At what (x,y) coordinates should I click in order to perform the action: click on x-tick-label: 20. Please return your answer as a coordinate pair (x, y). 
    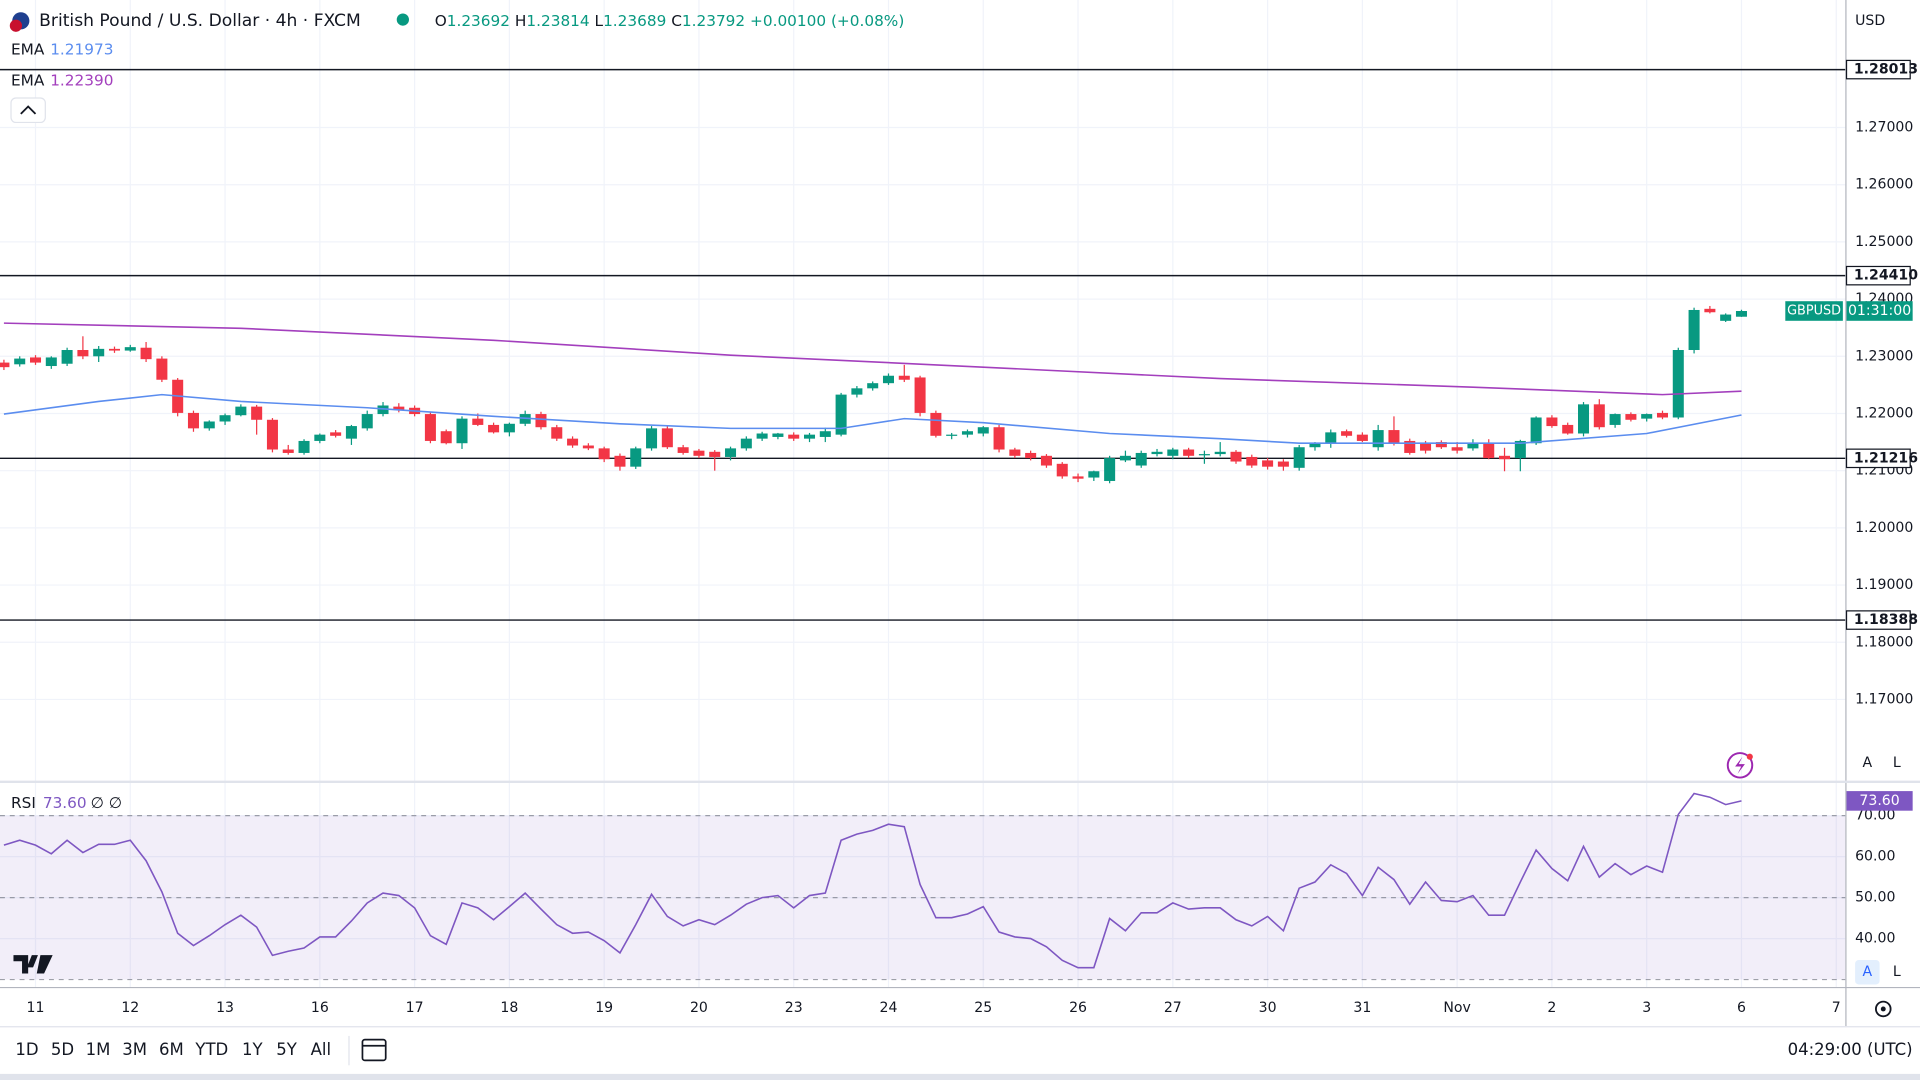
    Looking at the image, I should click on (699, 1008).